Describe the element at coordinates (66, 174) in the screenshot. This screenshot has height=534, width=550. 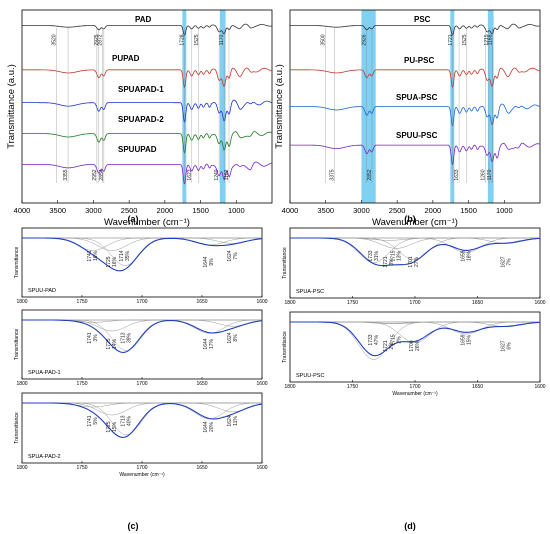
I see `peak-annotation: 3355` at that location.